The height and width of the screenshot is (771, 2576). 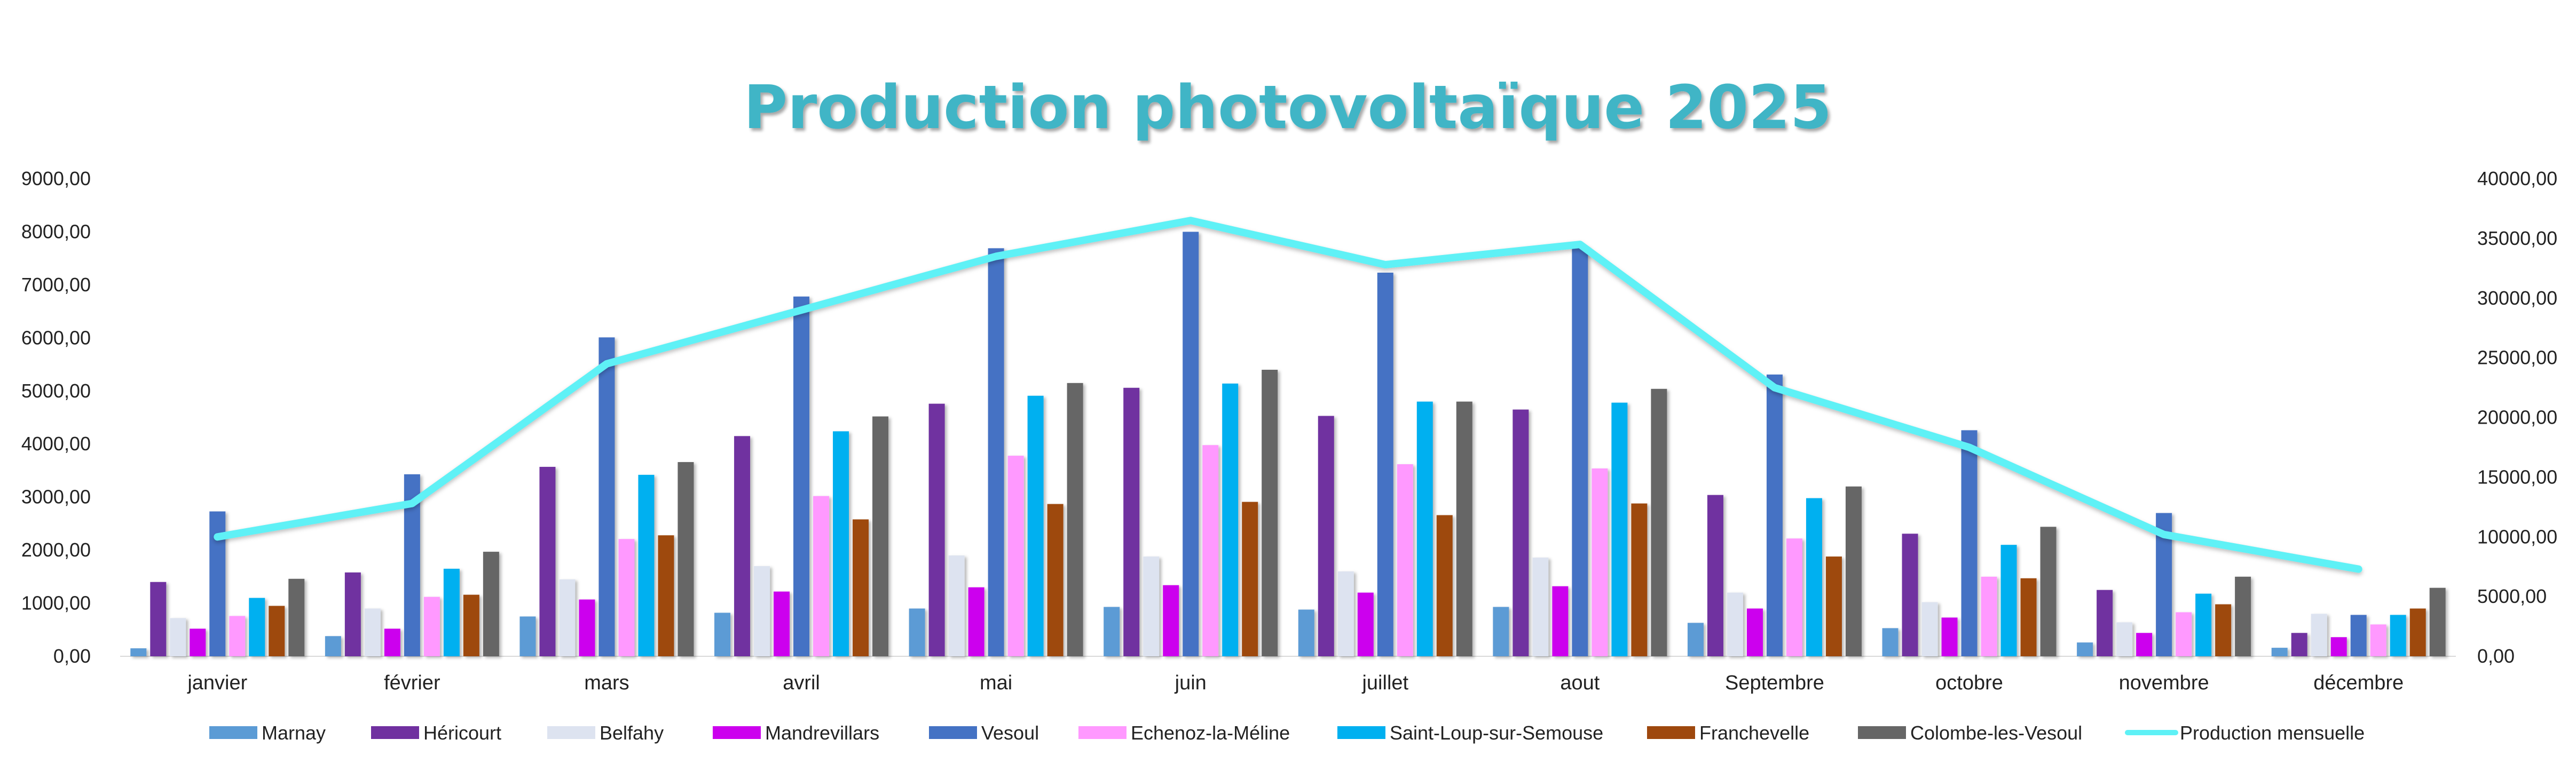 I want to click on y-tick-label-left: 6000,00, so click(x=56, y=337).